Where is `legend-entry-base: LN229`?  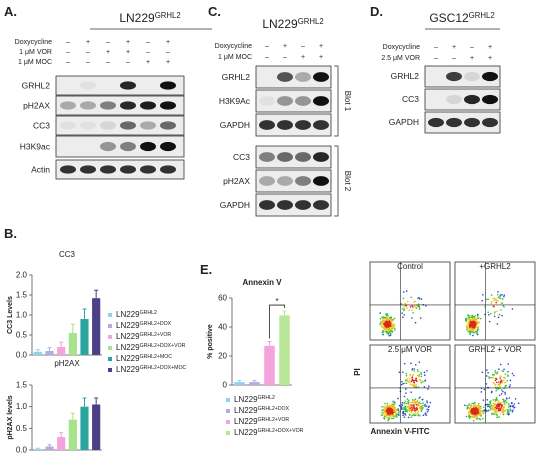
legend-entry-base: LN229 is located at coordinates (128, 314).